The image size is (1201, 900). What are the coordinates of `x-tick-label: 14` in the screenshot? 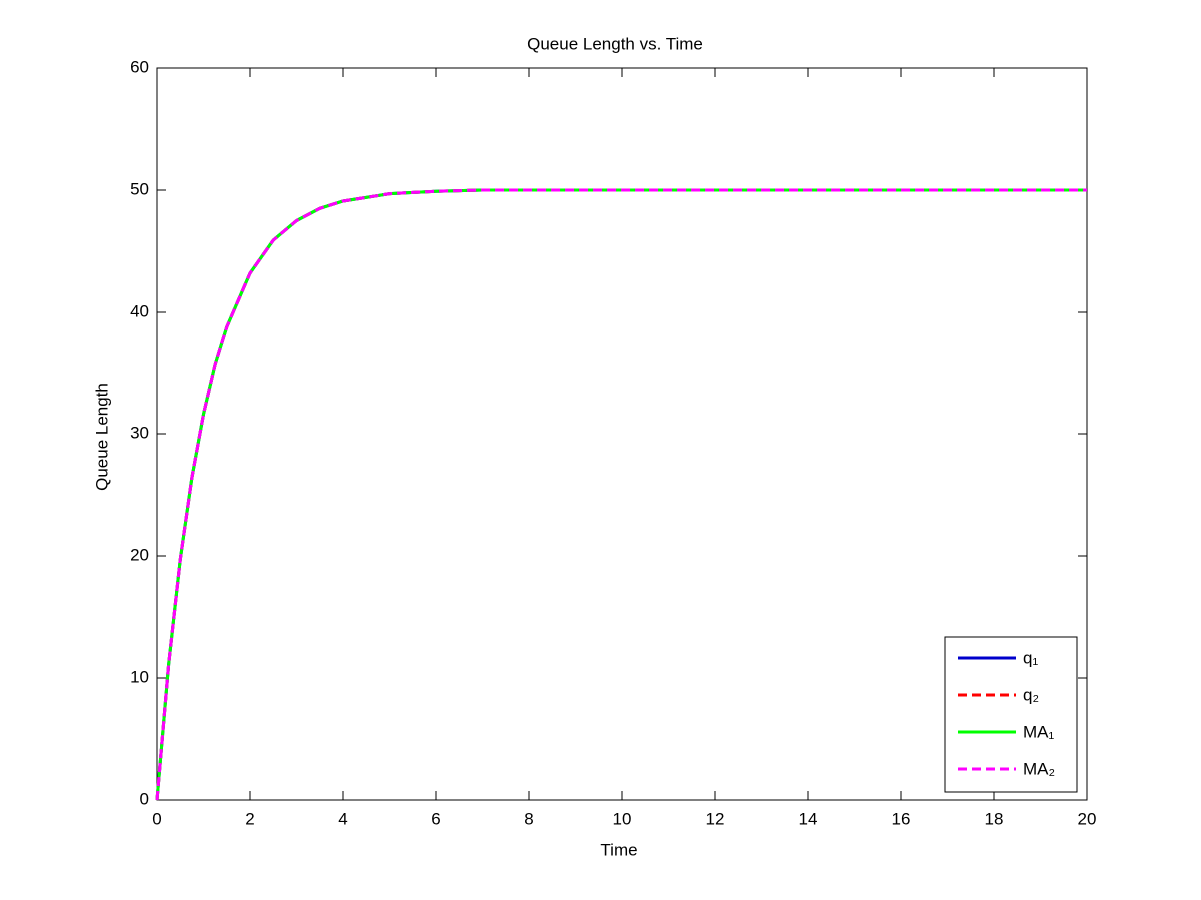 It's located at (808, 818).